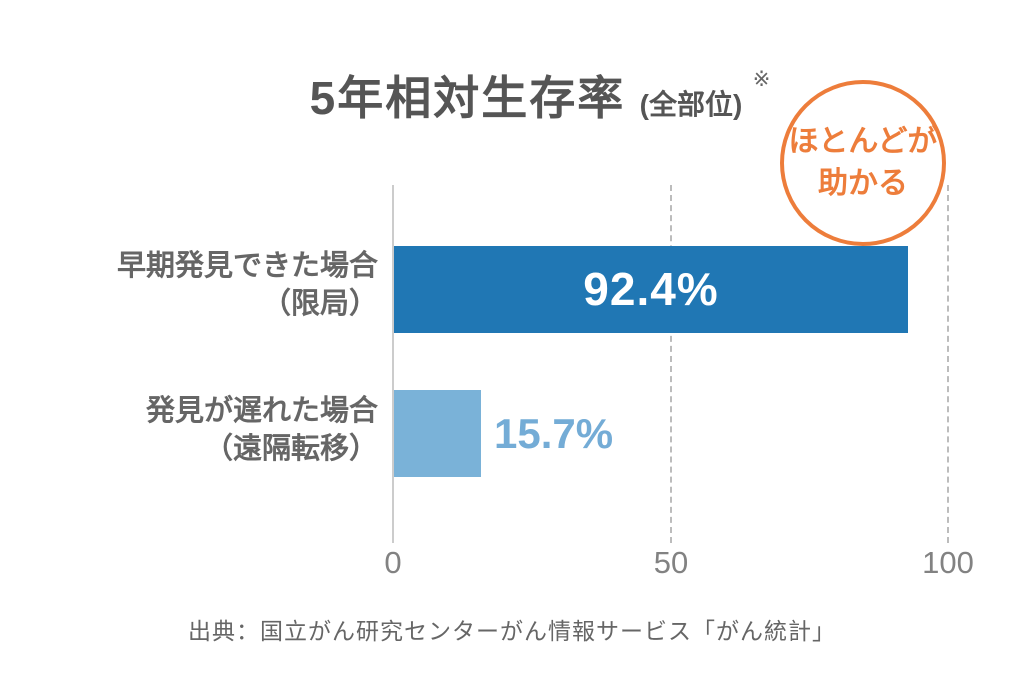  Describe the element at coordinates (863, 183) in the screenshot. I see `badge-text-line2: 助かる` at that location.